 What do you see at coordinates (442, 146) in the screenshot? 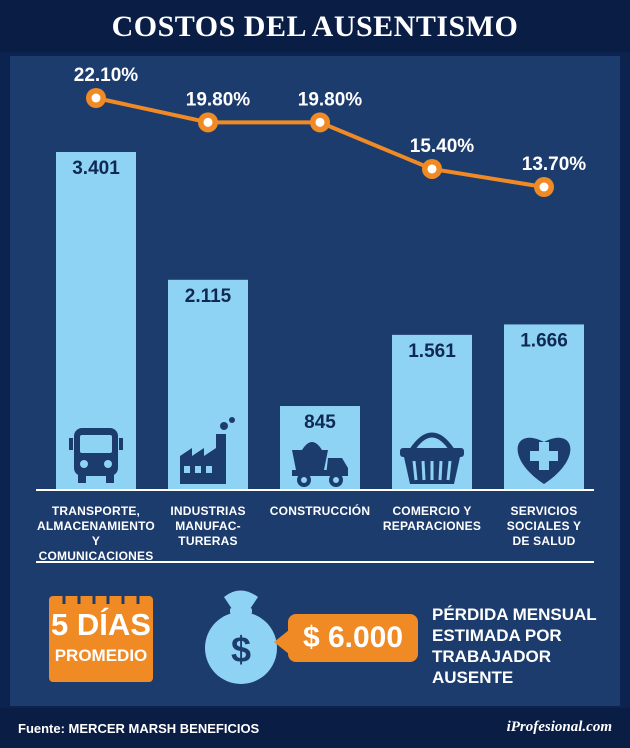
I see `percent-label: 15.40%` at bounding box center [442, 146].